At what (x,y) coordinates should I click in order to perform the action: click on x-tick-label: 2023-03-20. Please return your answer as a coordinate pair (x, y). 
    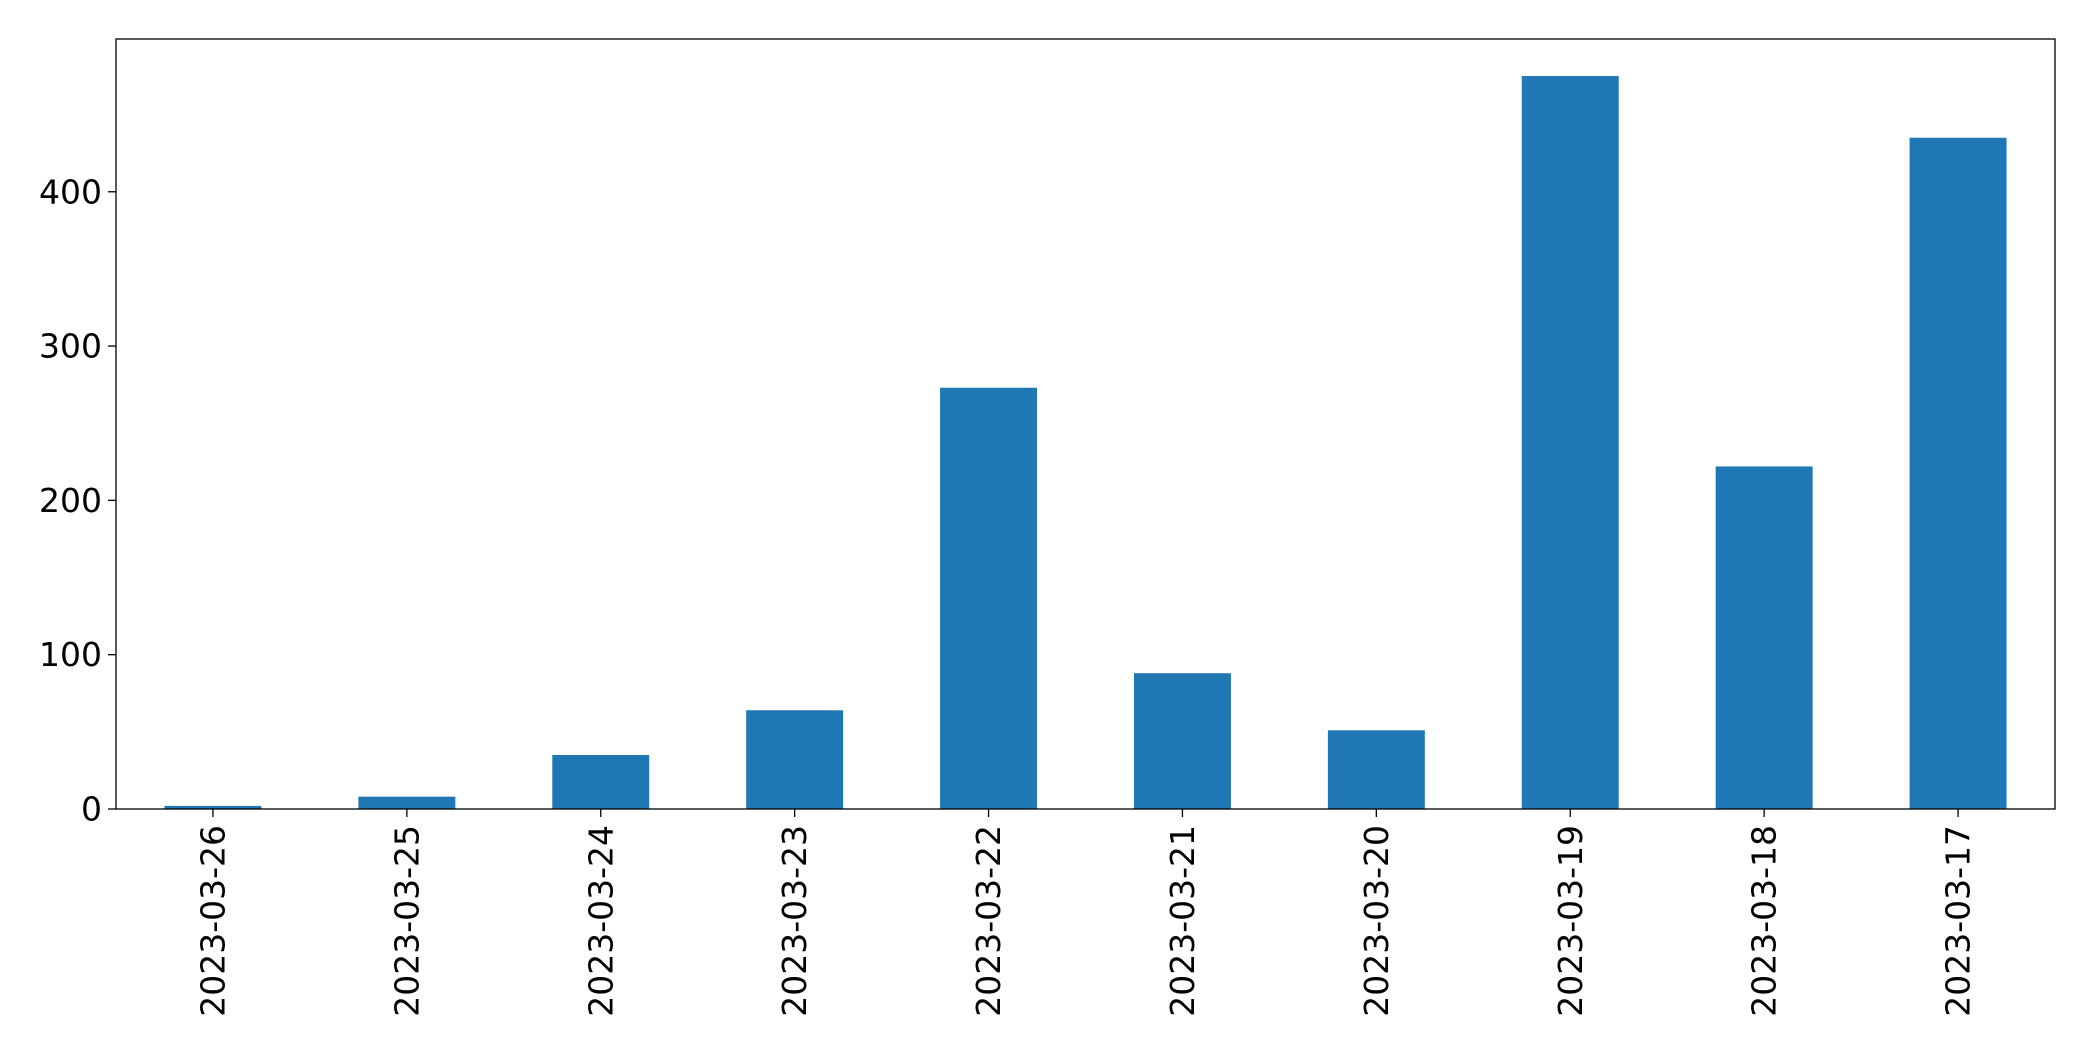
    Looking at the image, I should click on (1376, 921).